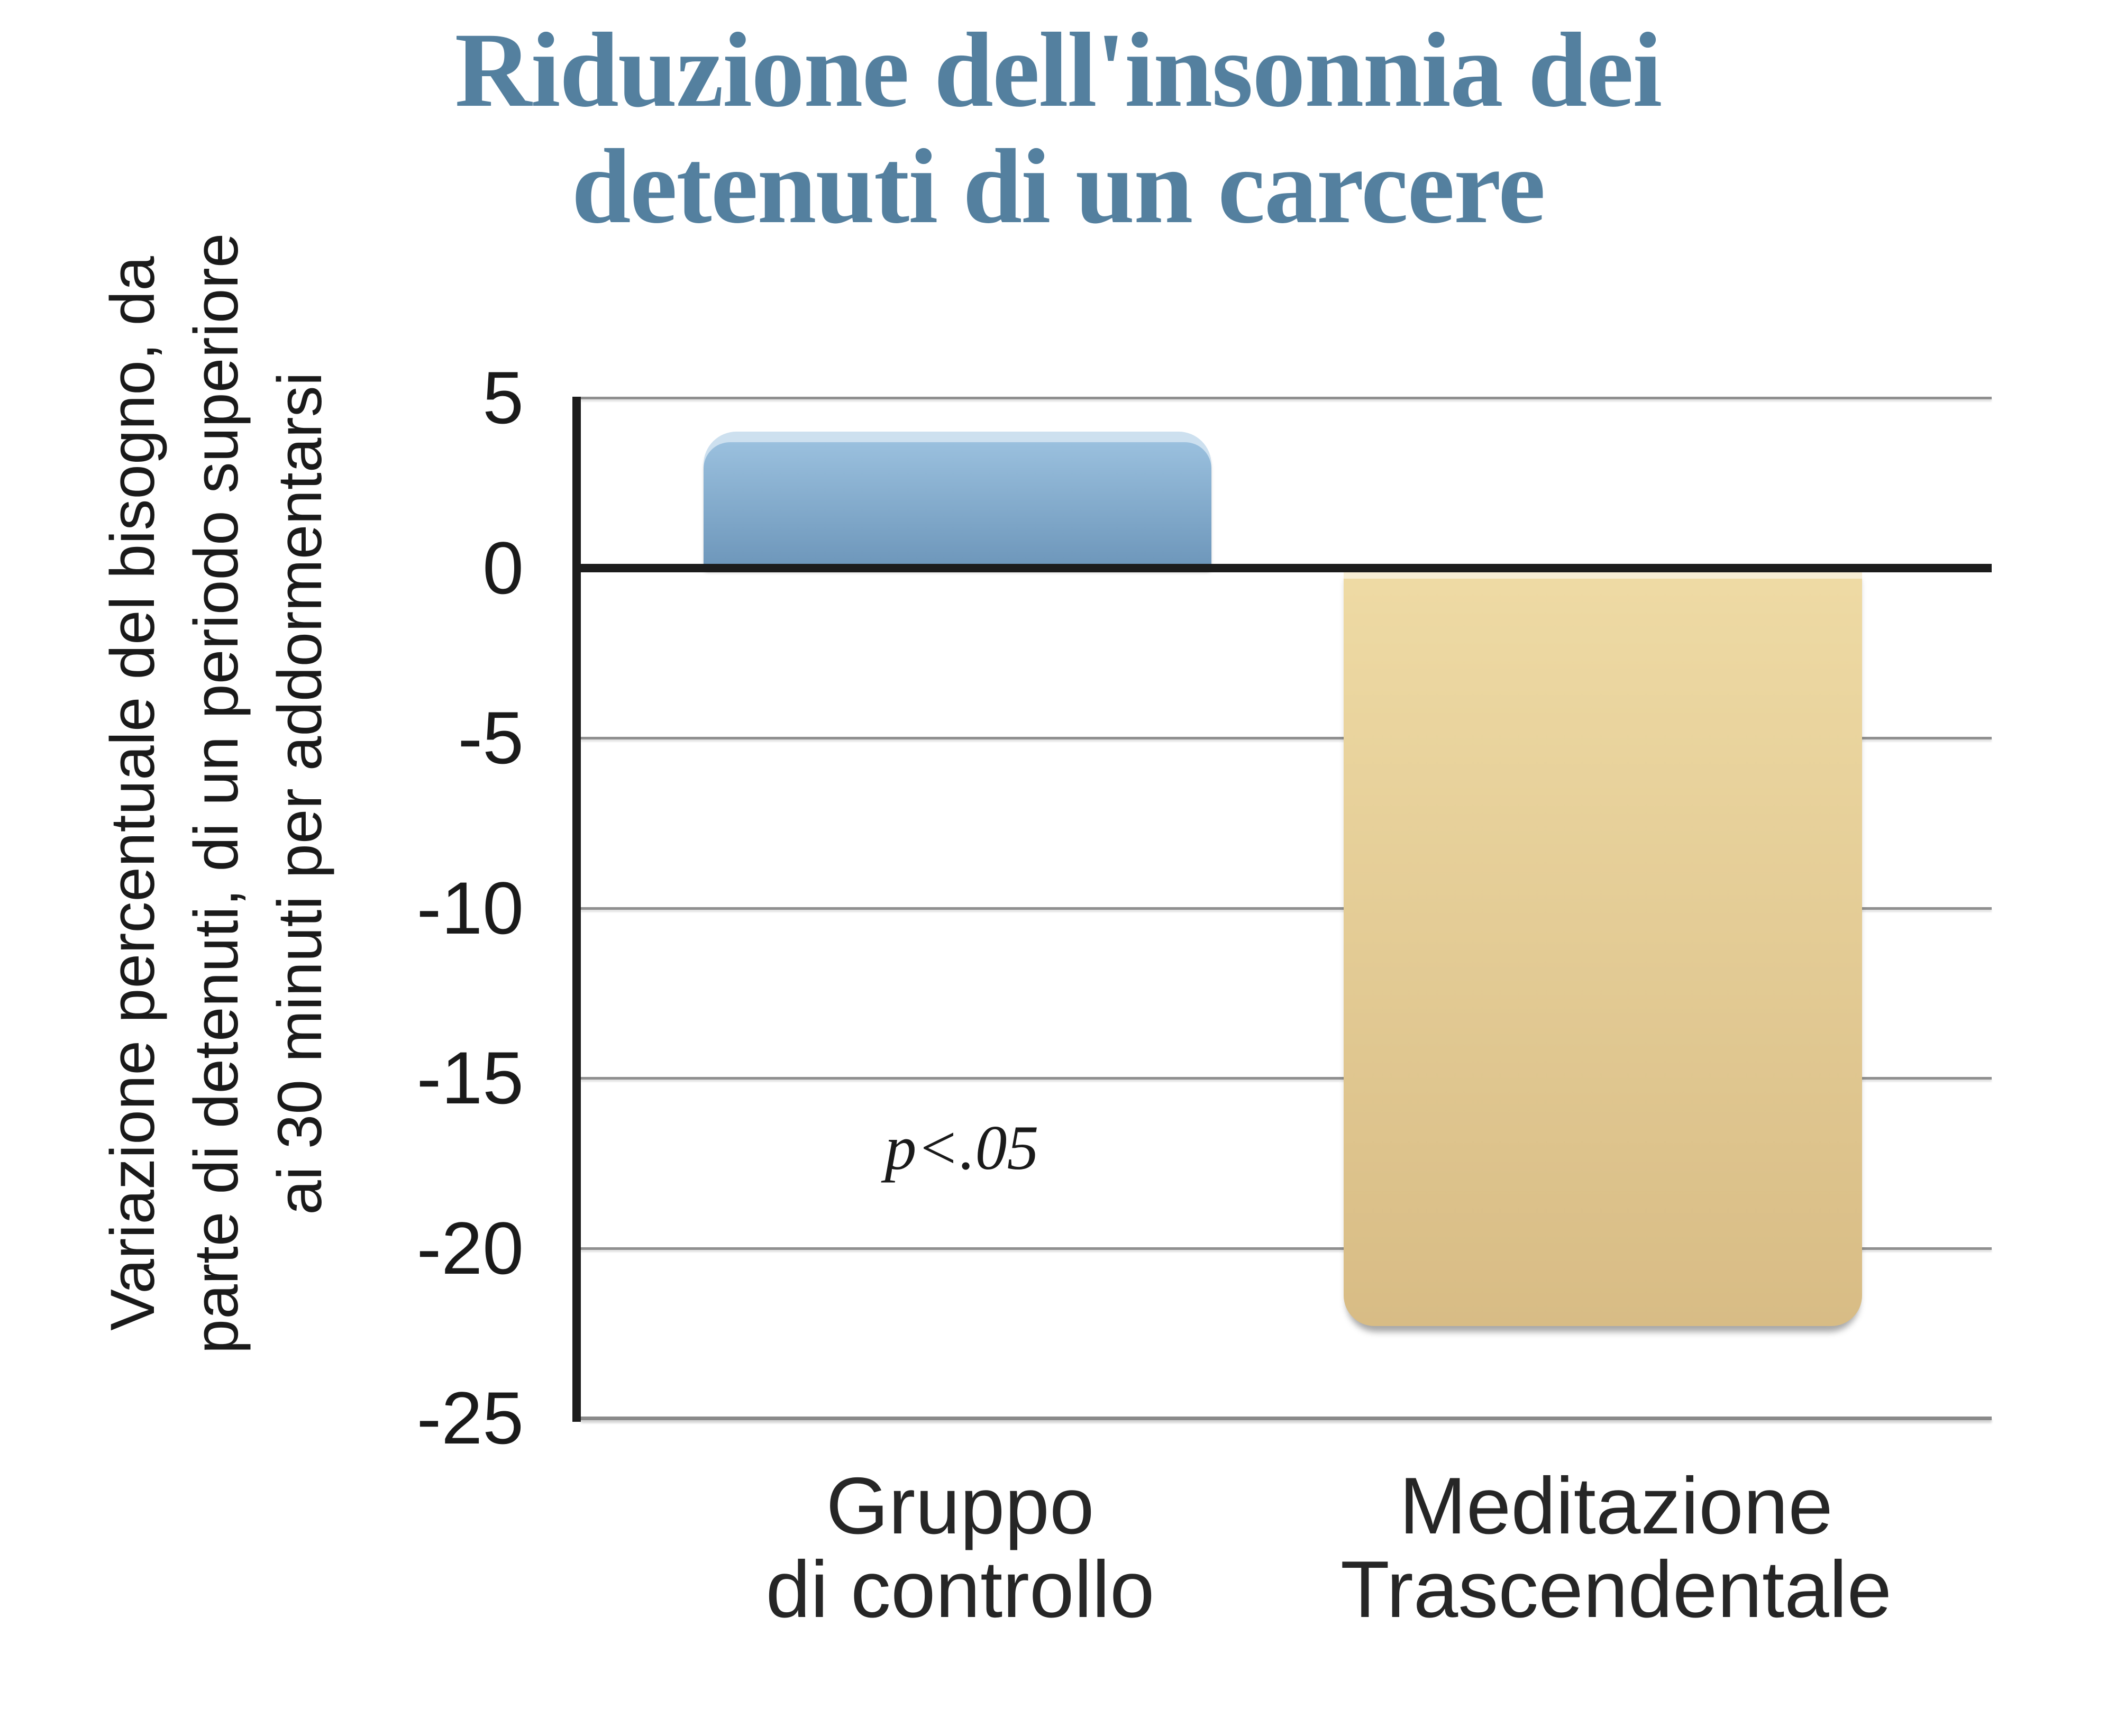 The height and width of the screenshot is (1736, 2116). I want to click on y-tick-label--5: -5, so click(491, 737).